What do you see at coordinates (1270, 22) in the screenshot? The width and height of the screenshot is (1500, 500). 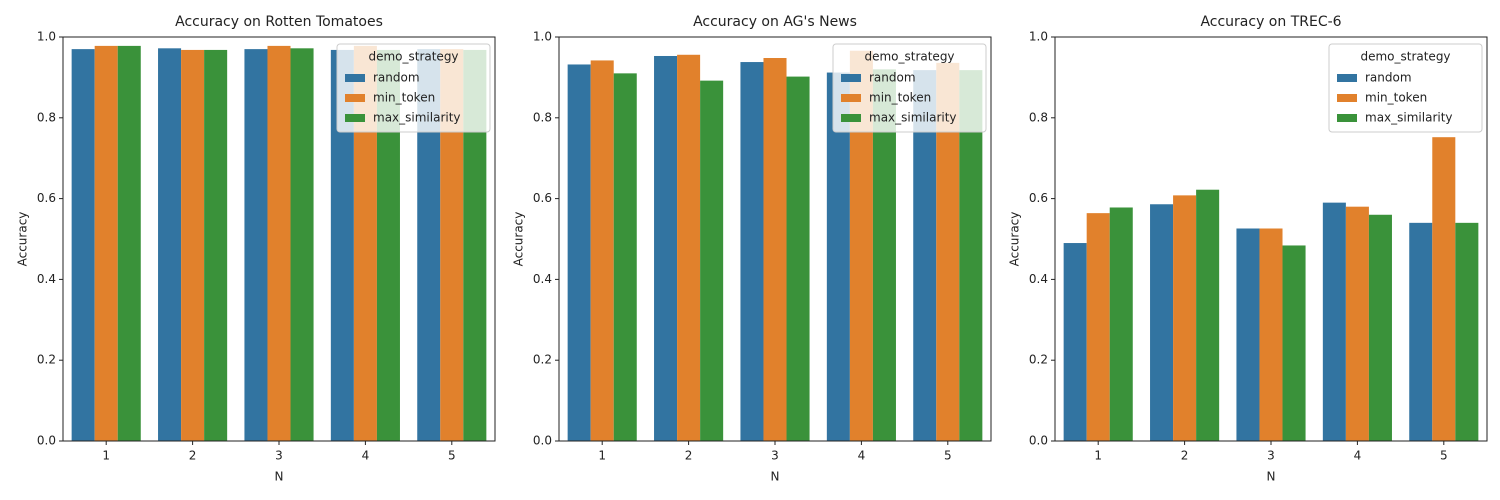 I see `chart-title: Accuracy on TREC-6` at bounding box center [1270, 22].